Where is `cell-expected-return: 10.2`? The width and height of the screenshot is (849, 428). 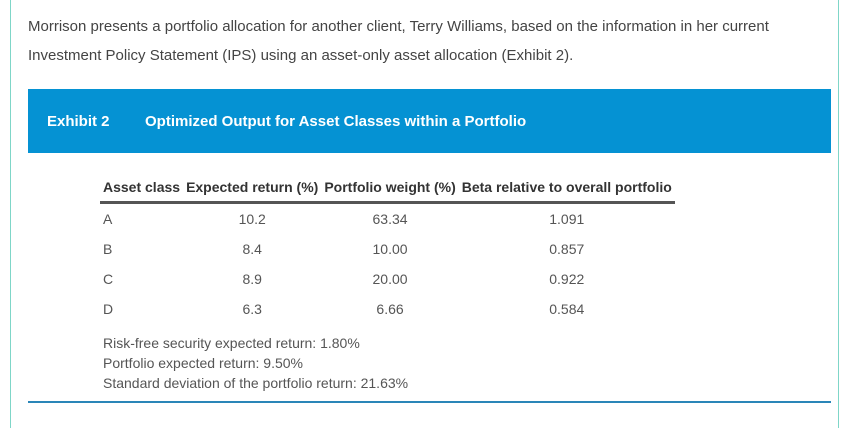 cell-expected-return: 10.2 is located at coordinates (252, 219).